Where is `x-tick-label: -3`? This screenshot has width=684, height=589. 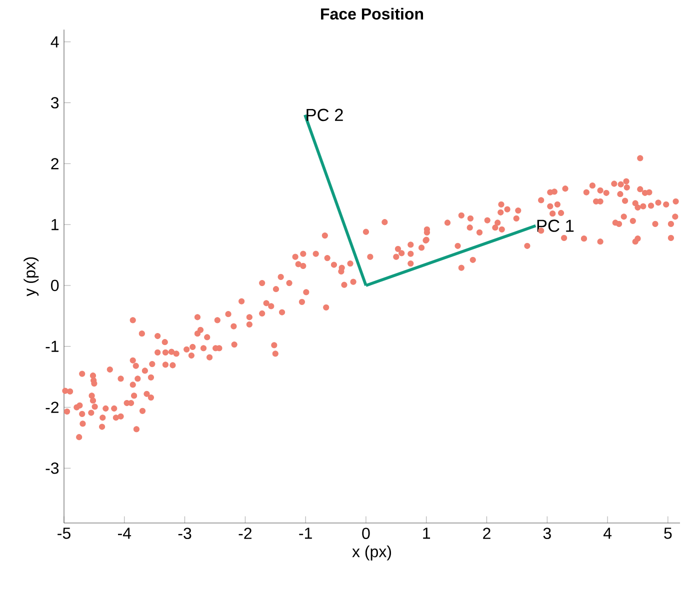
x-tick-label: -3 is located at coordinates (185, 534).